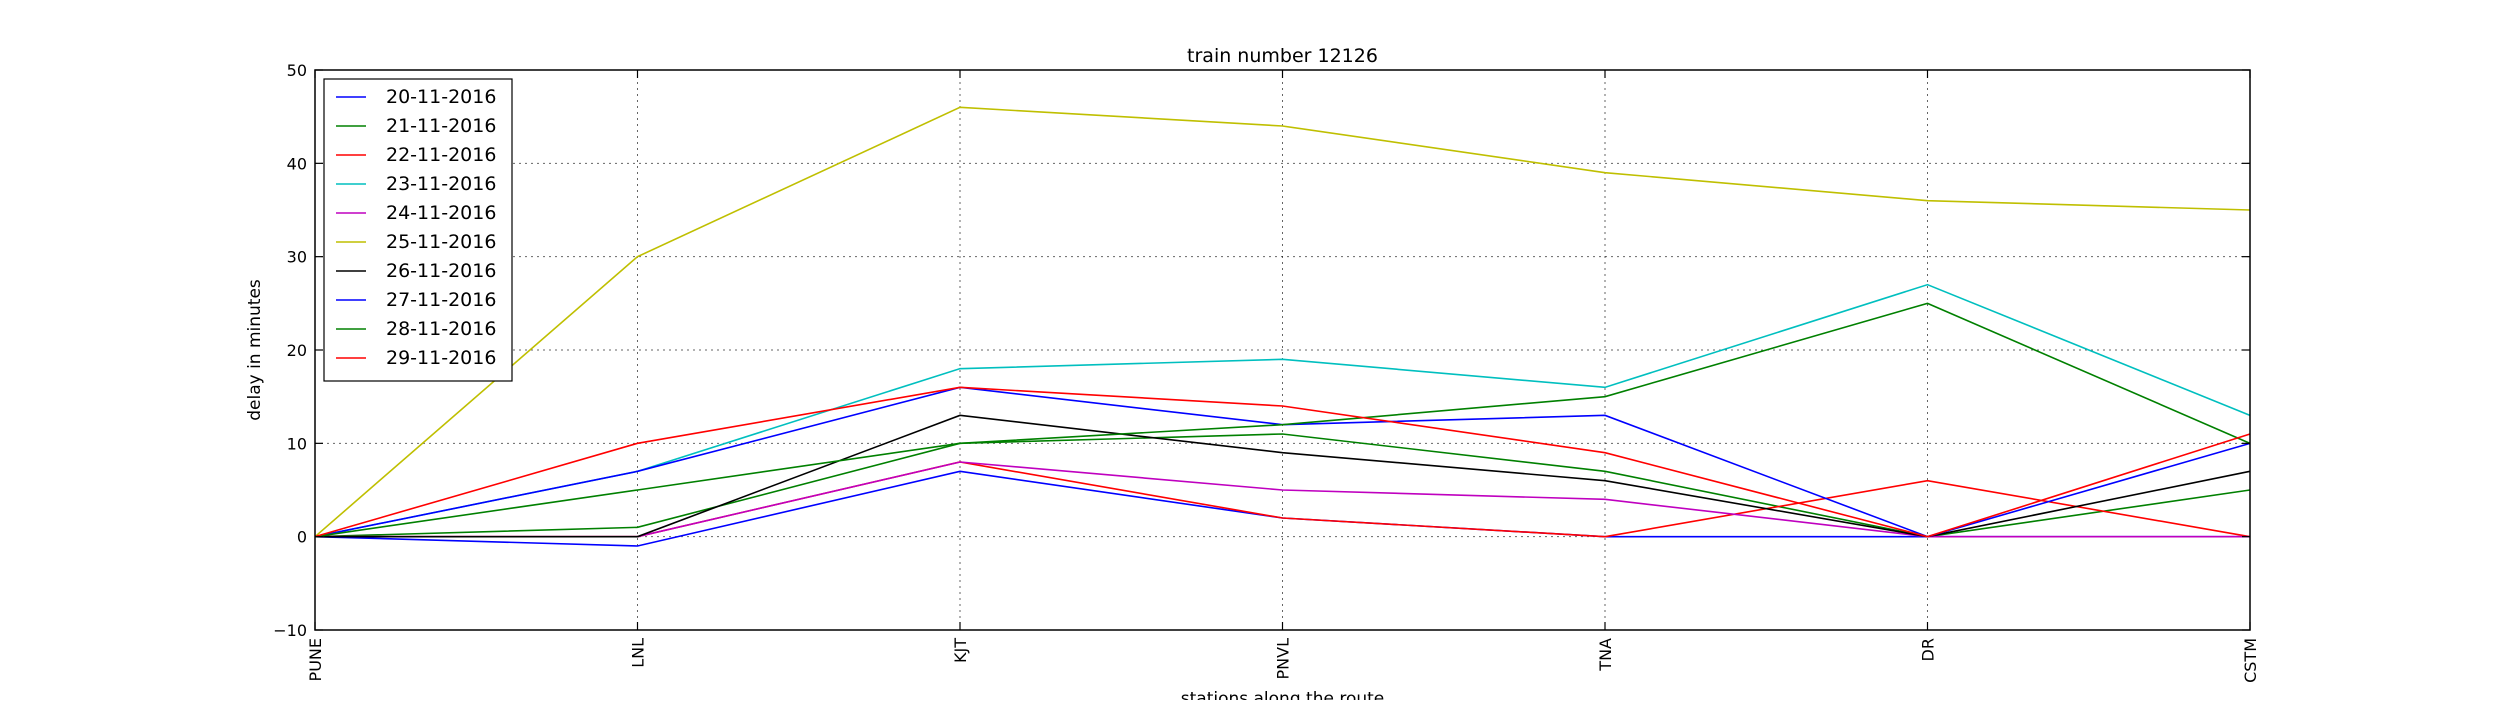 The height and width of the screenshot is (705, 2500). I want to click on y-tick-label: 10, so click(297, 443).